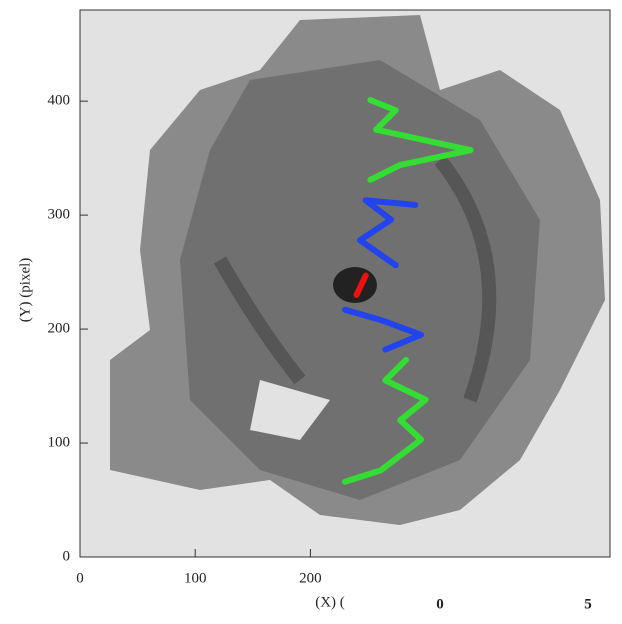  Describe the element at coordinates (588, 604) in the screenshot. I see `annotation: 5` at that location.